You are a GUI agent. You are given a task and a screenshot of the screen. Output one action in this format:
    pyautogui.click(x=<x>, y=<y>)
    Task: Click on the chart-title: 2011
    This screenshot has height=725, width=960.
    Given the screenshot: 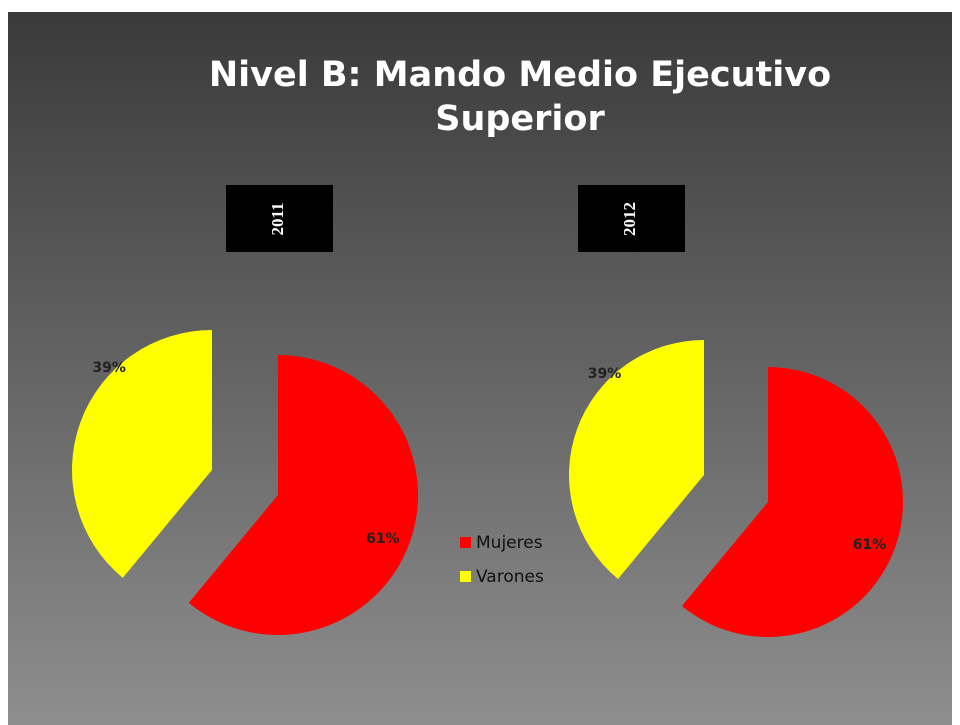 What is the action you would take?
    pyautogui.click(x=277, y=218)
    